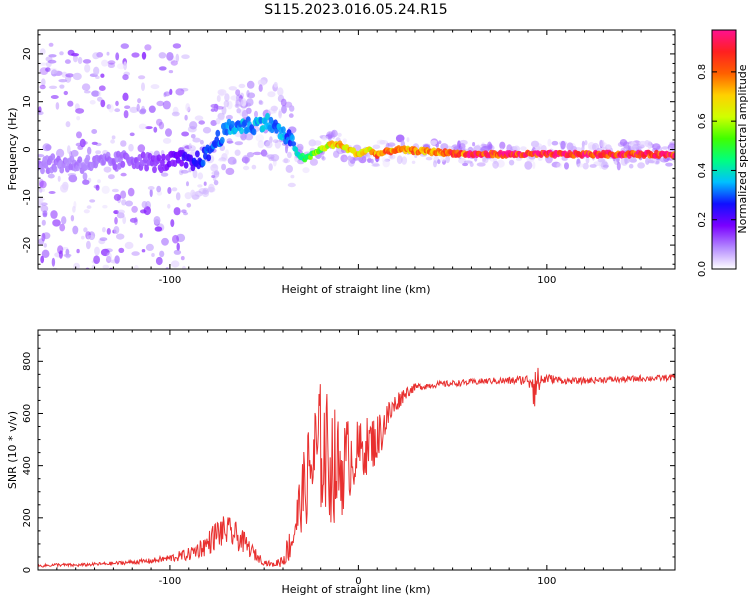  I want to click on x-tick-label: -100, so click(170, 280).